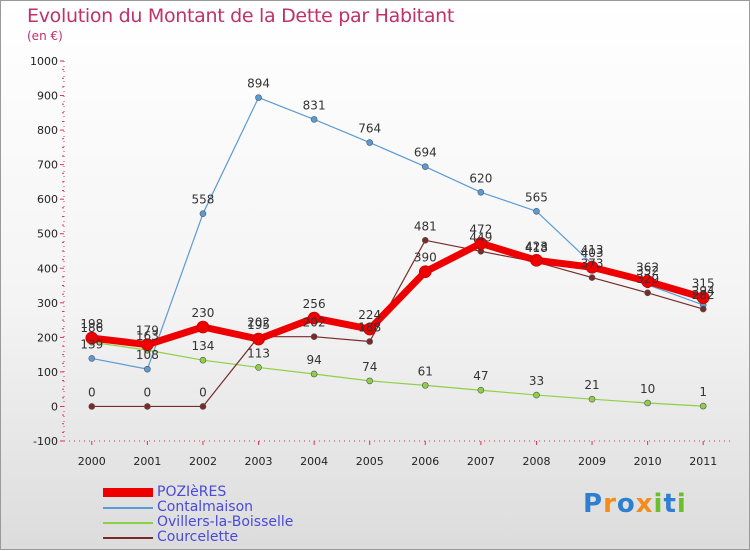 This screenshot has width=750, height=551. What do you see at coordinates (536, 197) in the screenshot?
I see `data-label: 565` at bounding box center [536, 197].